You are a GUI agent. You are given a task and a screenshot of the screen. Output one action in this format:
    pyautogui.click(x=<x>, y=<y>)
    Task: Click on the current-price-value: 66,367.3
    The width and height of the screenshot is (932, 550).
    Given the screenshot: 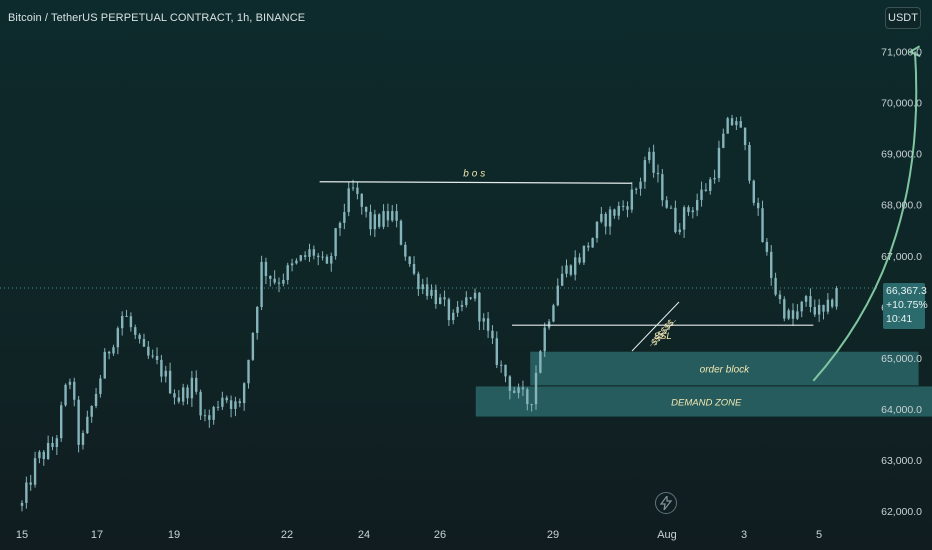 What is the action you would take?
    pyautogui.click(x=906, y=291)
    